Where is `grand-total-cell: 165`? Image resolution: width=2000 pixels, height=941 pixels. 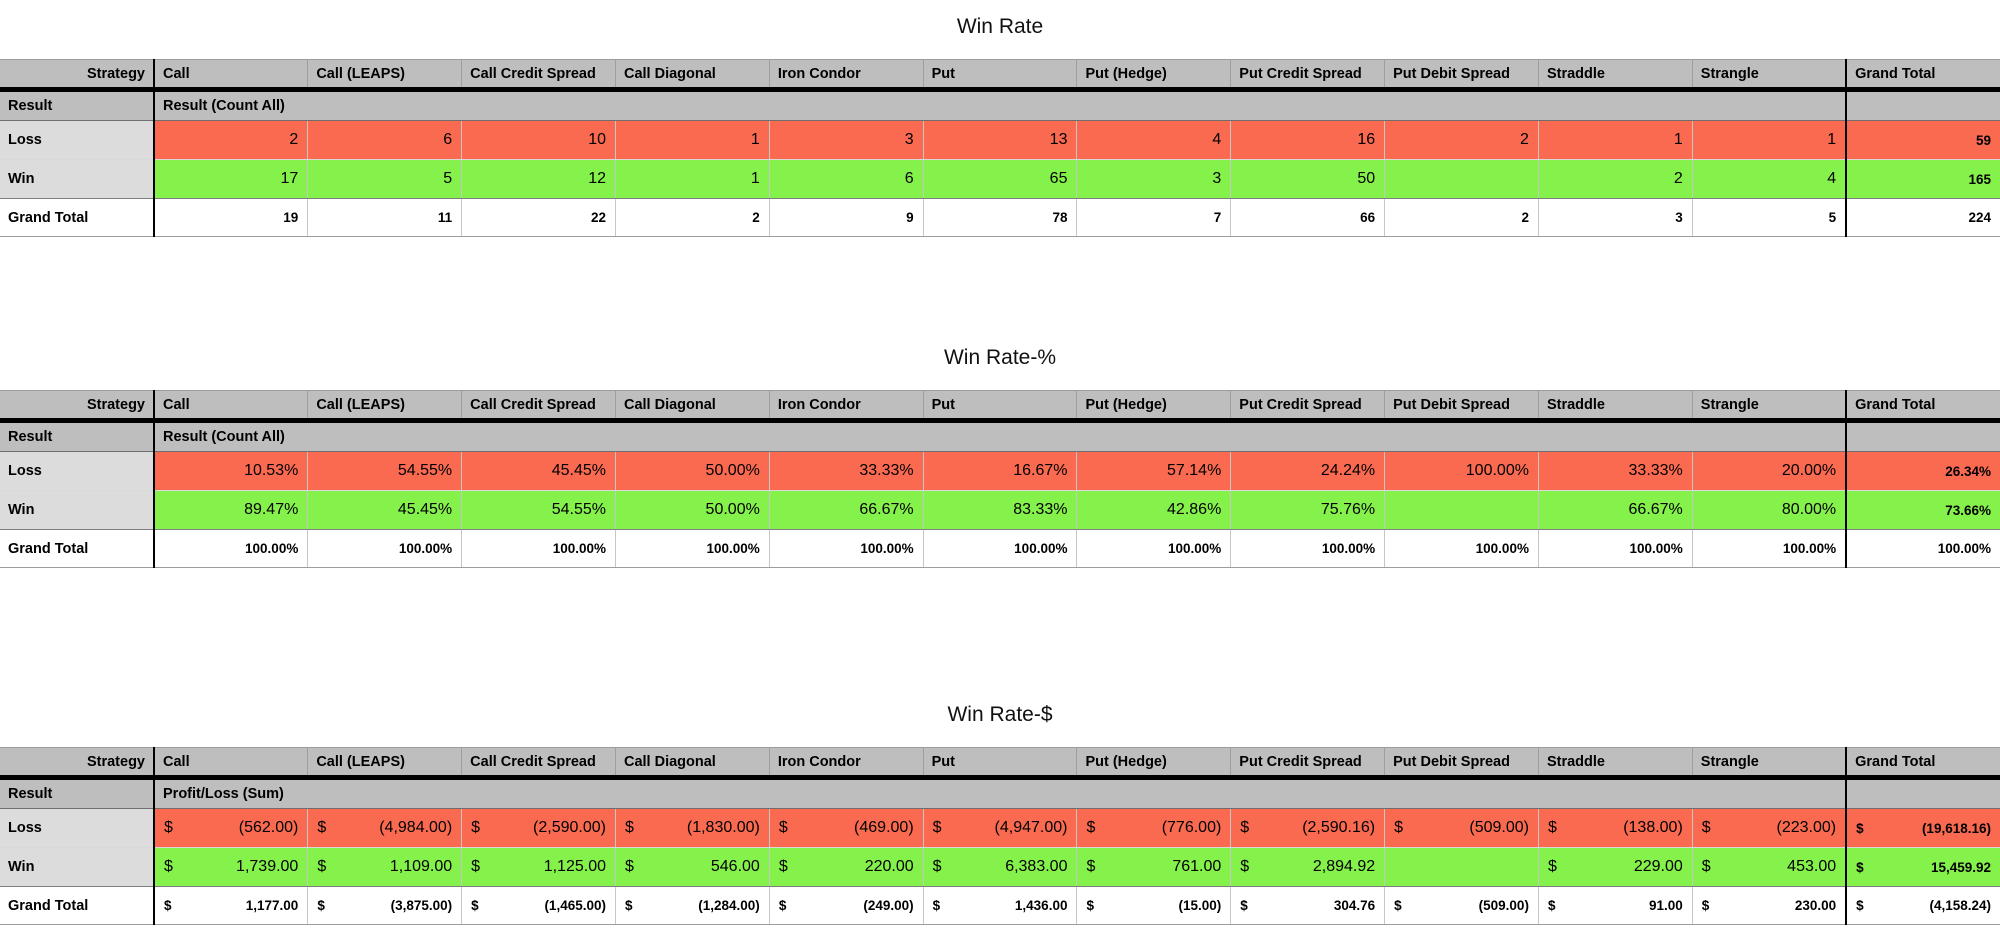
grand-total-cell: 165 is located at coordinates (1922, 179).